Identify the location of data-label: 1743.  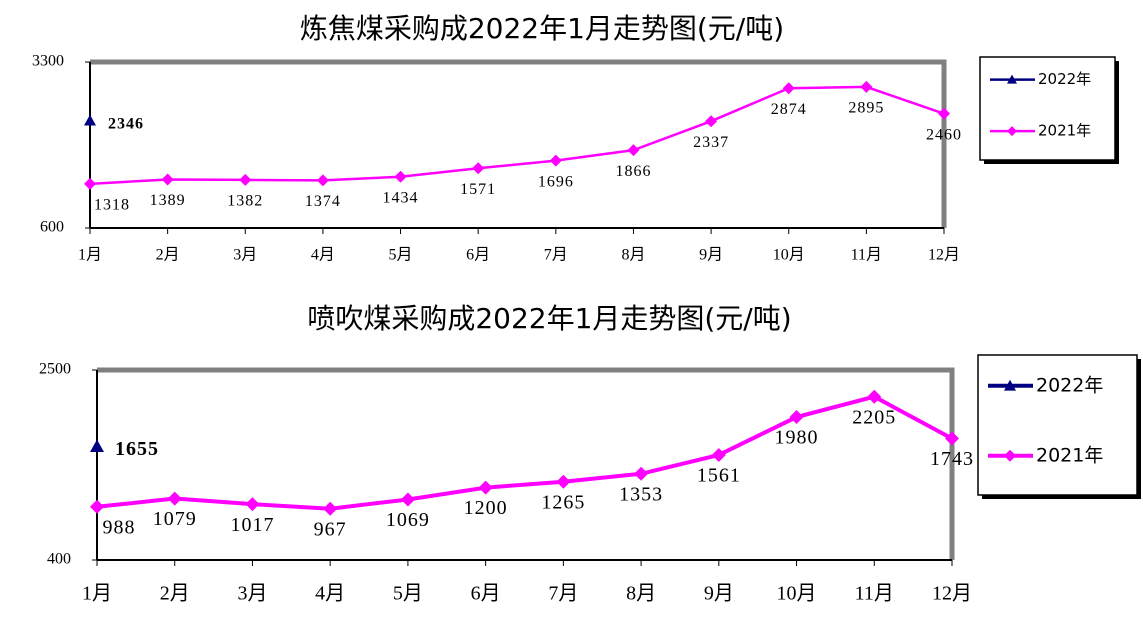
(952, 459).